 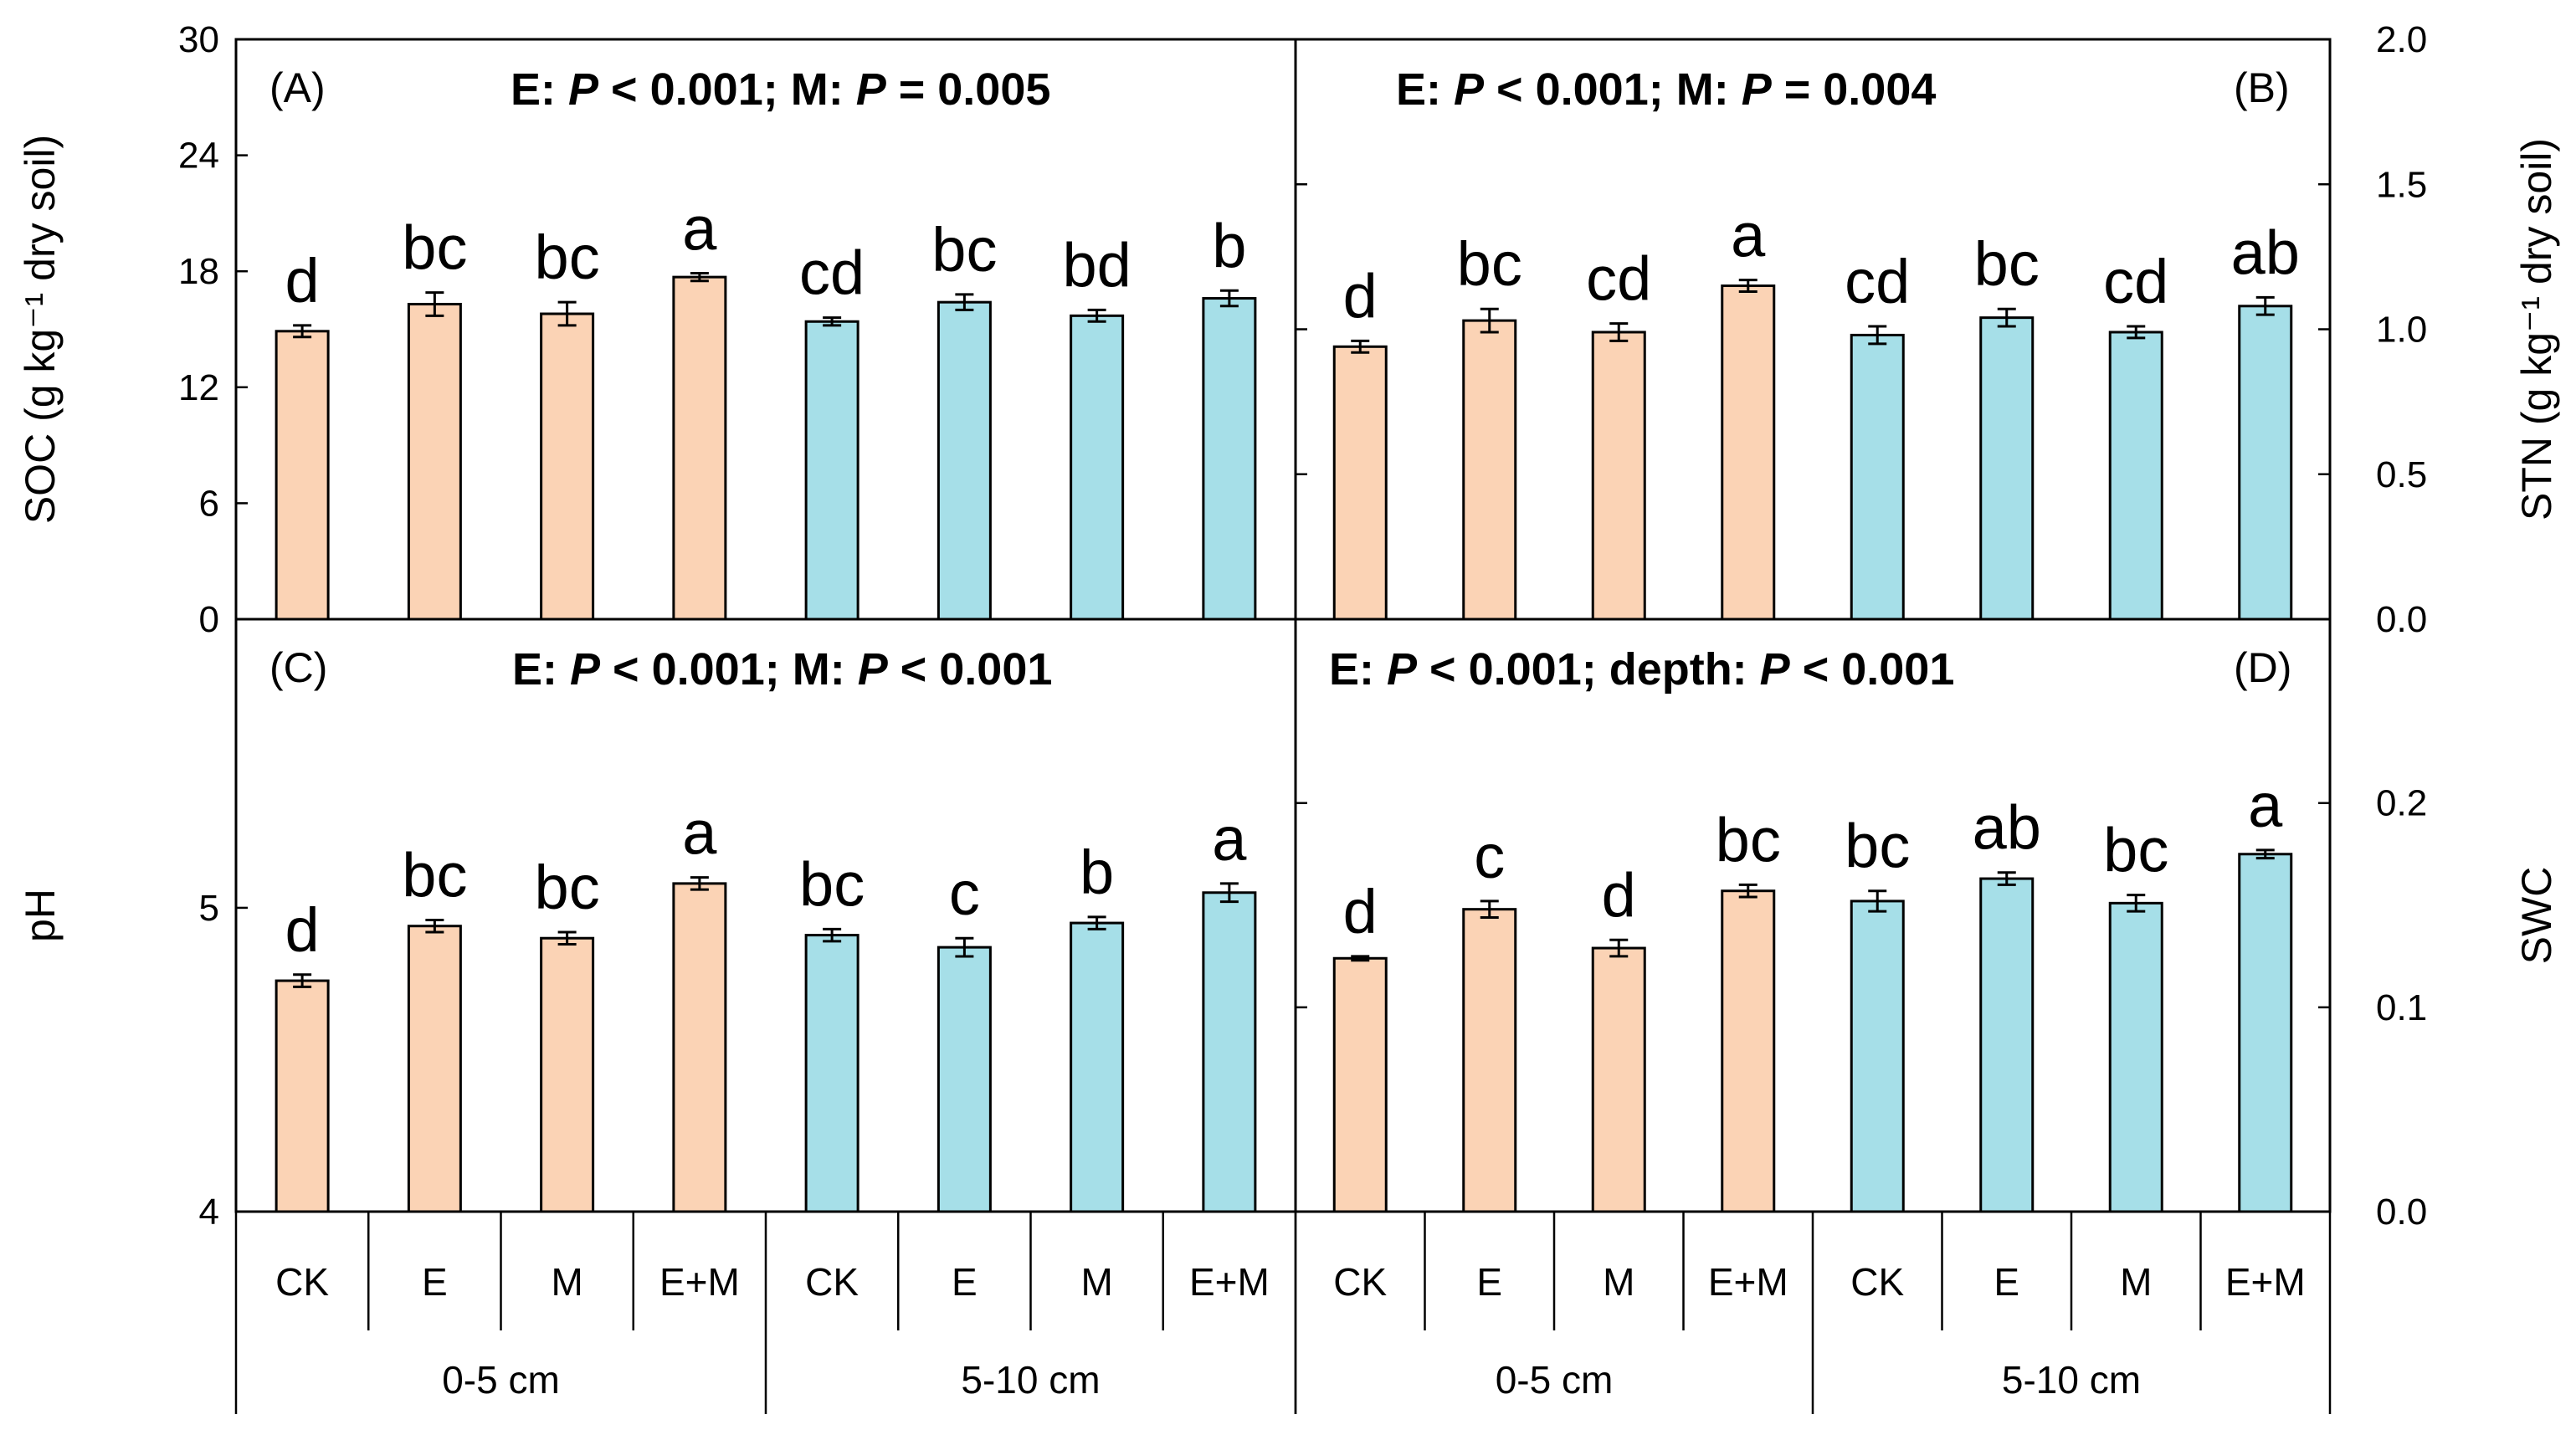 I want to click on significance-letter: ab, so click(x=2007, y=828).